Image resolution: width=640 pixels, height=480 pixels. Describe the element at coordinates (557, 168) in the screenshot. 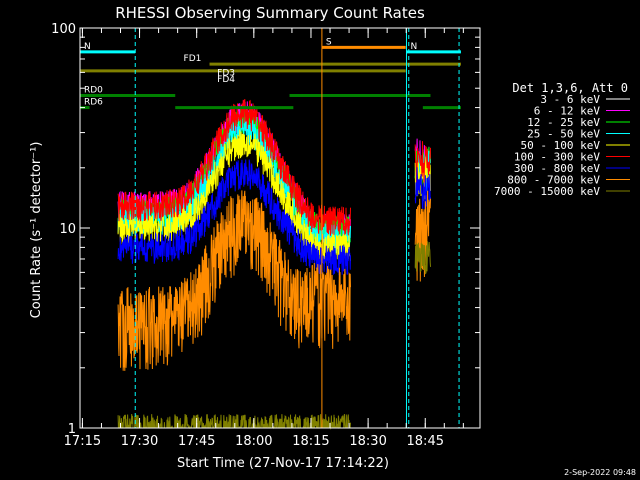

I see `legend-entry: 300 - 800 keV` at that location.